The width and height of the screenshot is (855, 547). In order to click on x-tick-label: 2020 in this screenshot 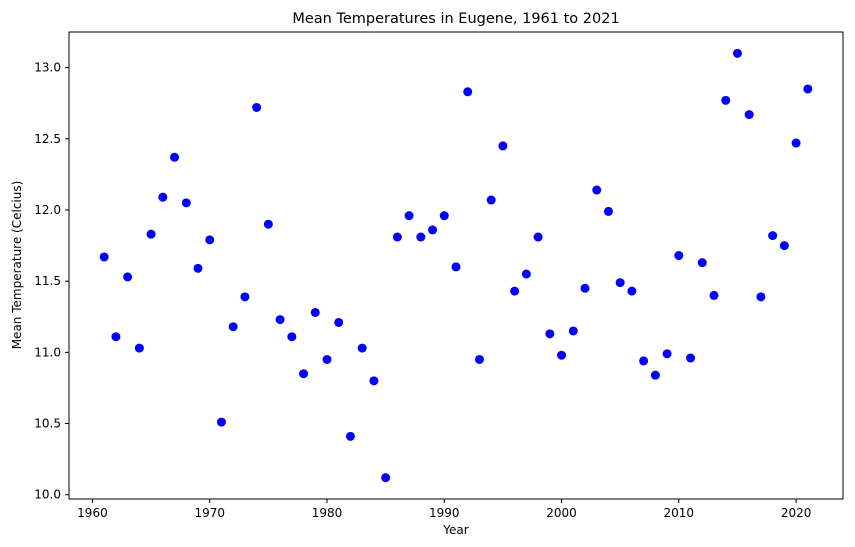, I will do `click(796, 513)`.